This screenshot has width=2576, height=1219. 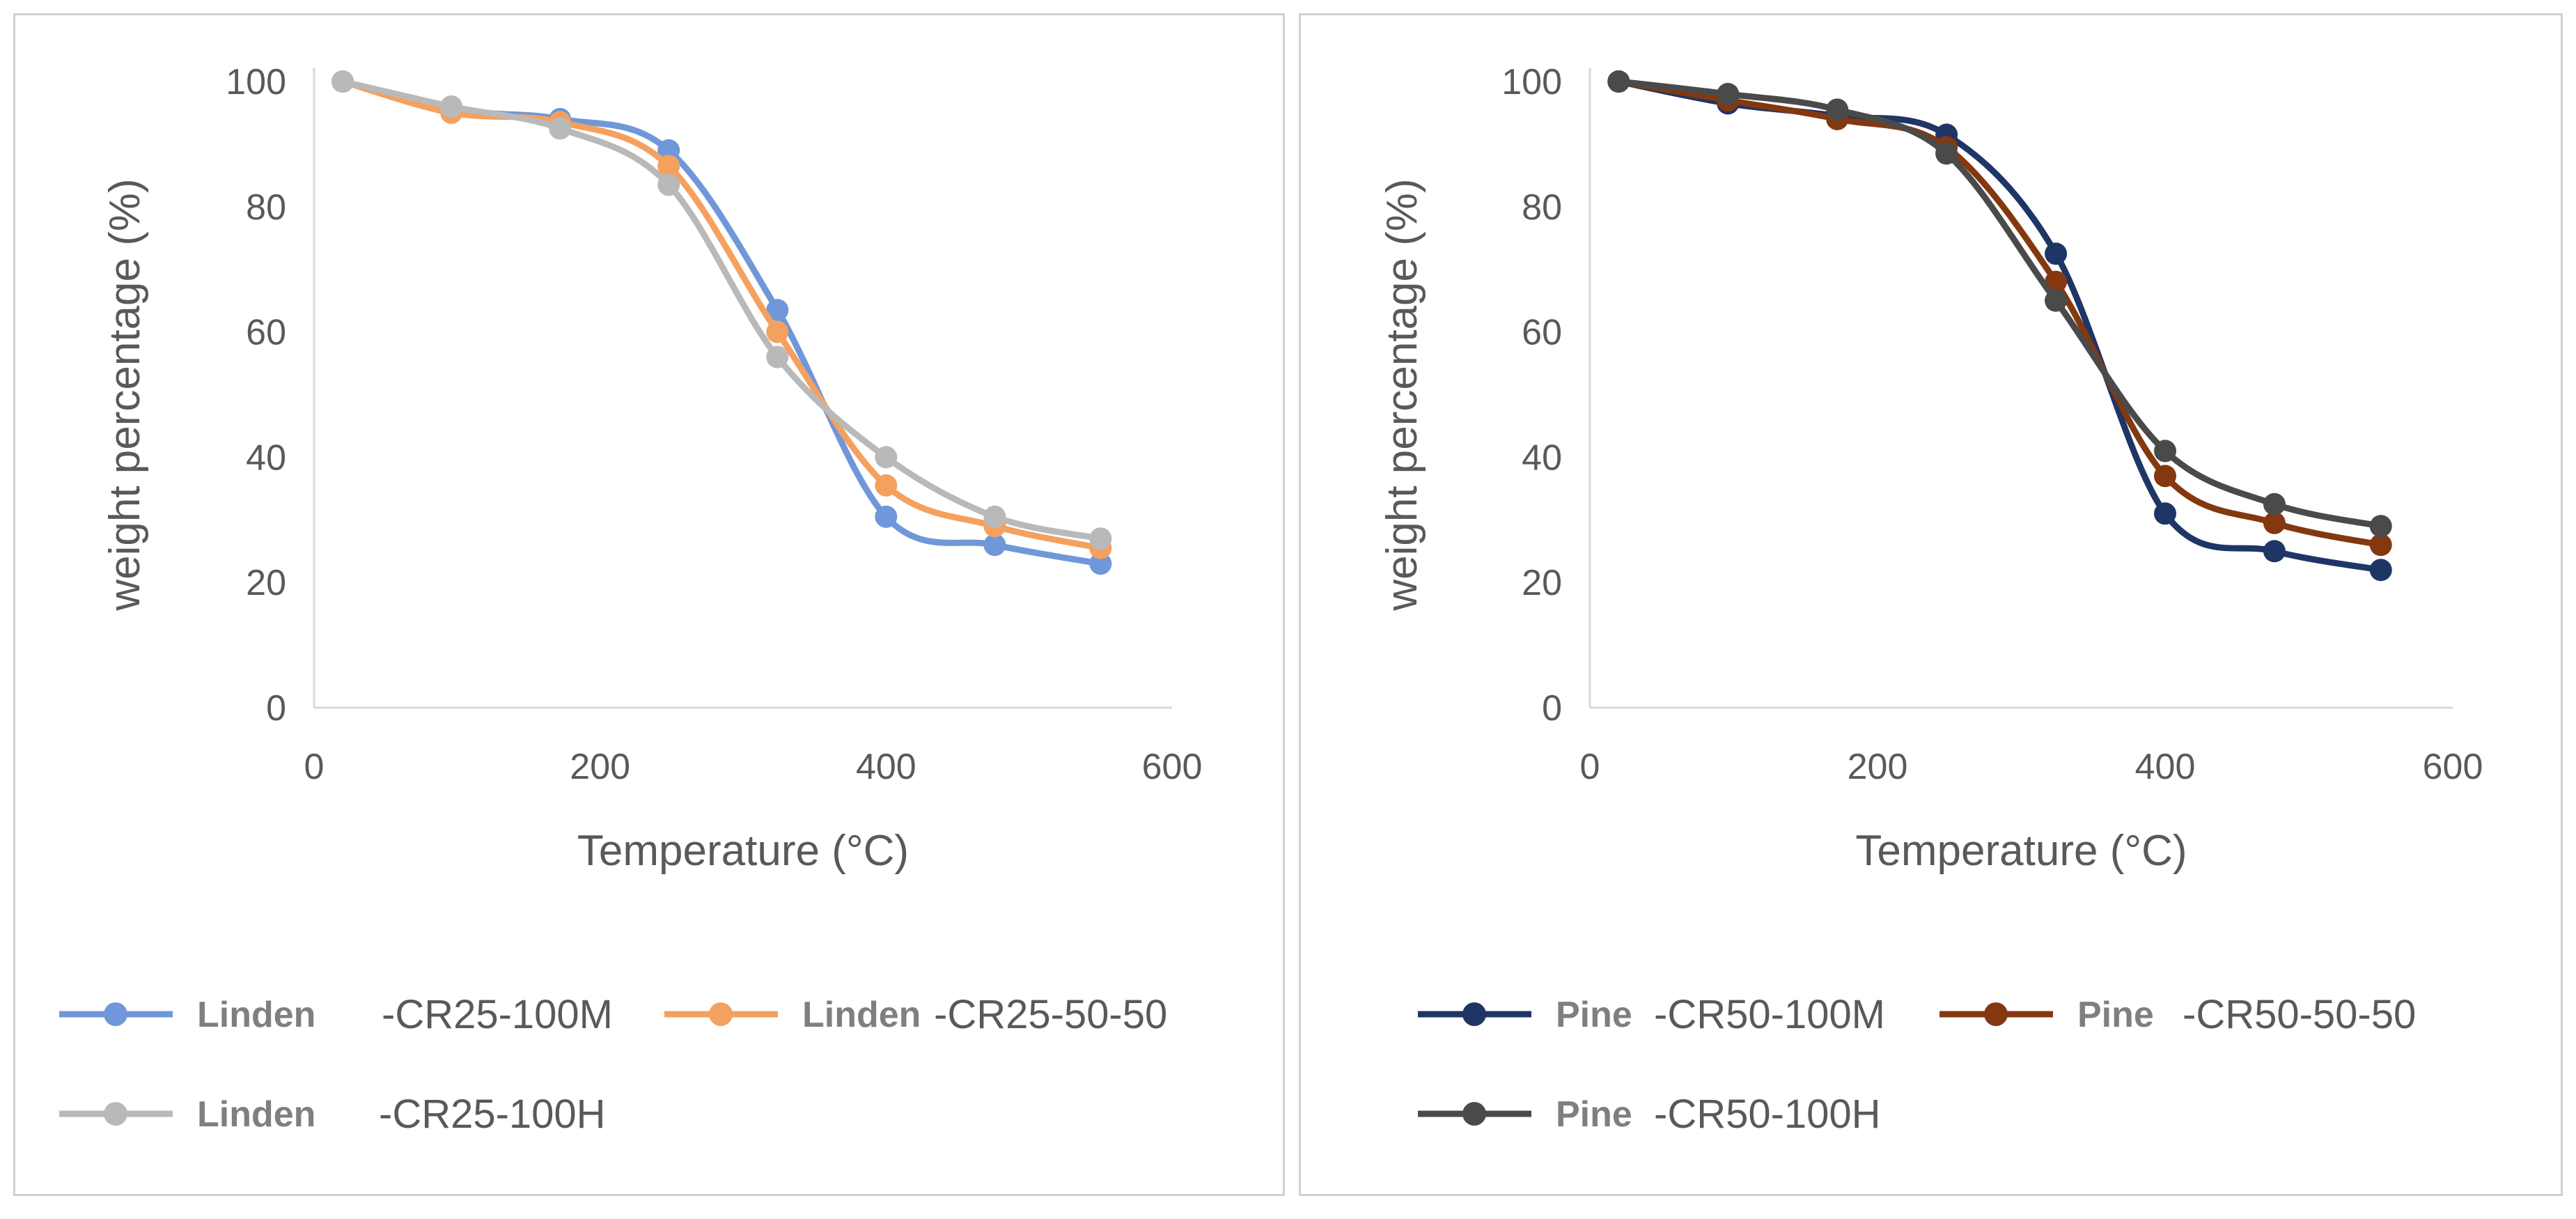 What do you see at coordinates (2299, 1014) in the screenshot?
I see `legend-label: -CR50-50-50` at bounding box center [2299, 1014].